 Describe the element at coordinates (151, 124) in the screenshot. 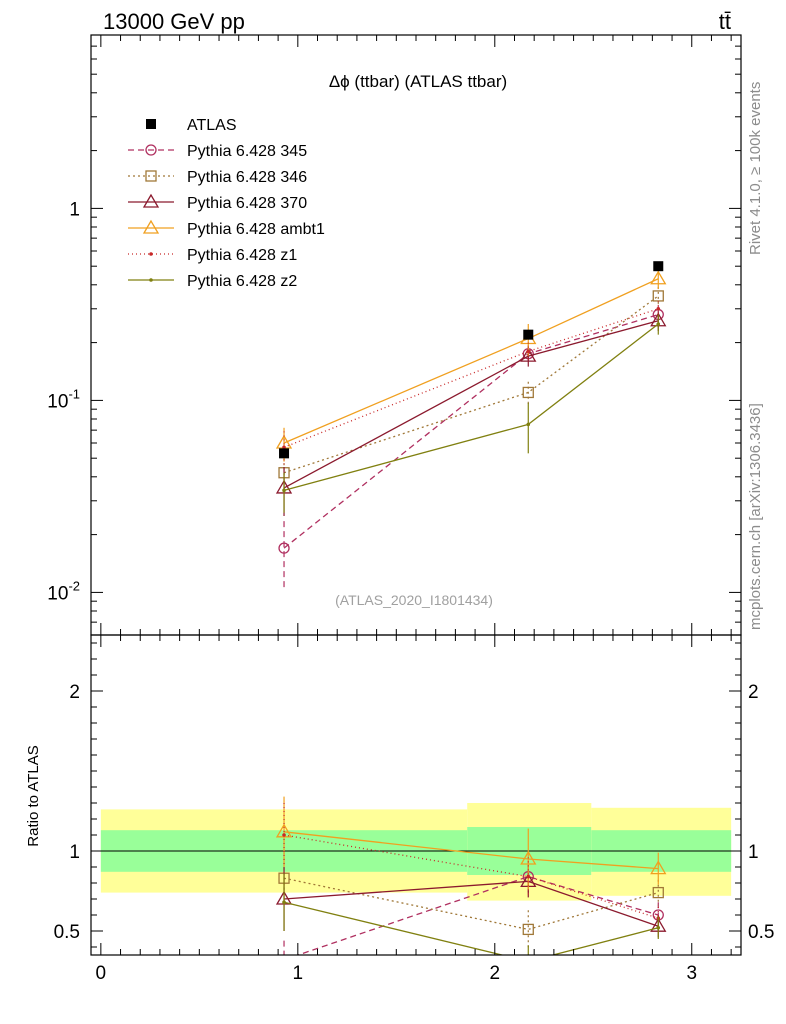

I see `legend-marker-atlas` at that location.